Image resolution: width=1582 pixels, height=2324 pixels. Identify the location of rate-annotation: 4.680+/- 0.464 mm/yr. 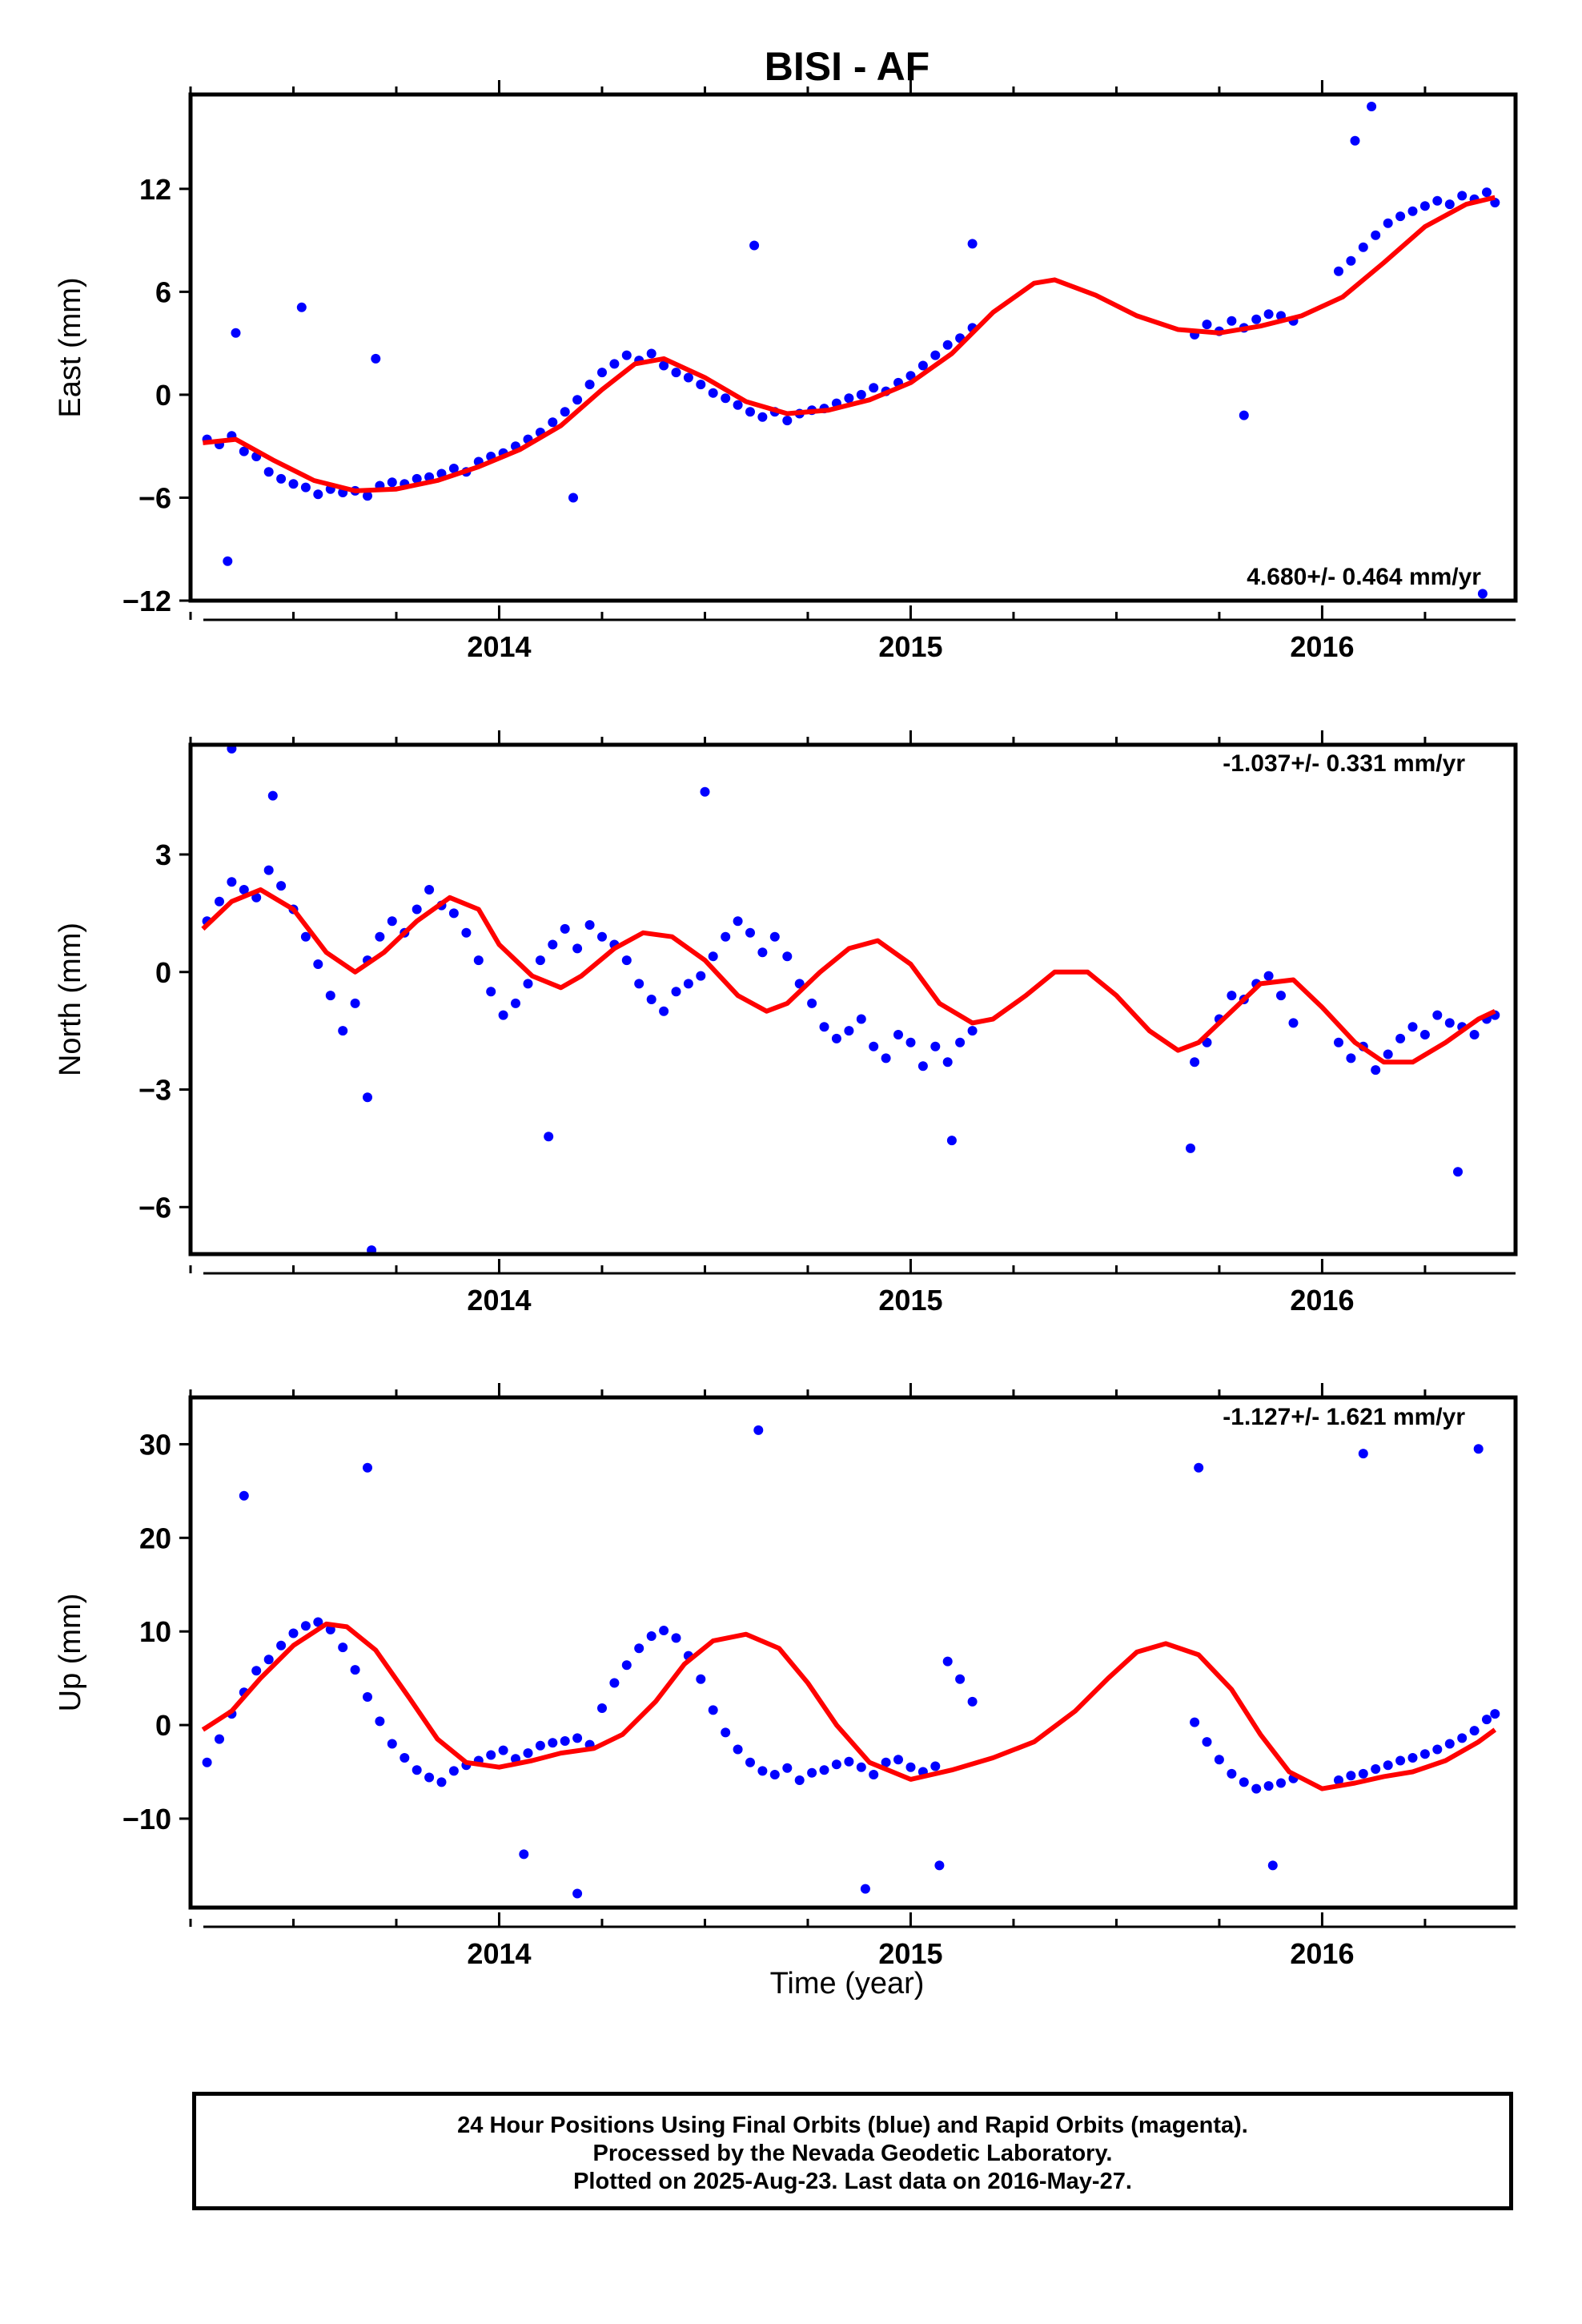
(1364, 577).